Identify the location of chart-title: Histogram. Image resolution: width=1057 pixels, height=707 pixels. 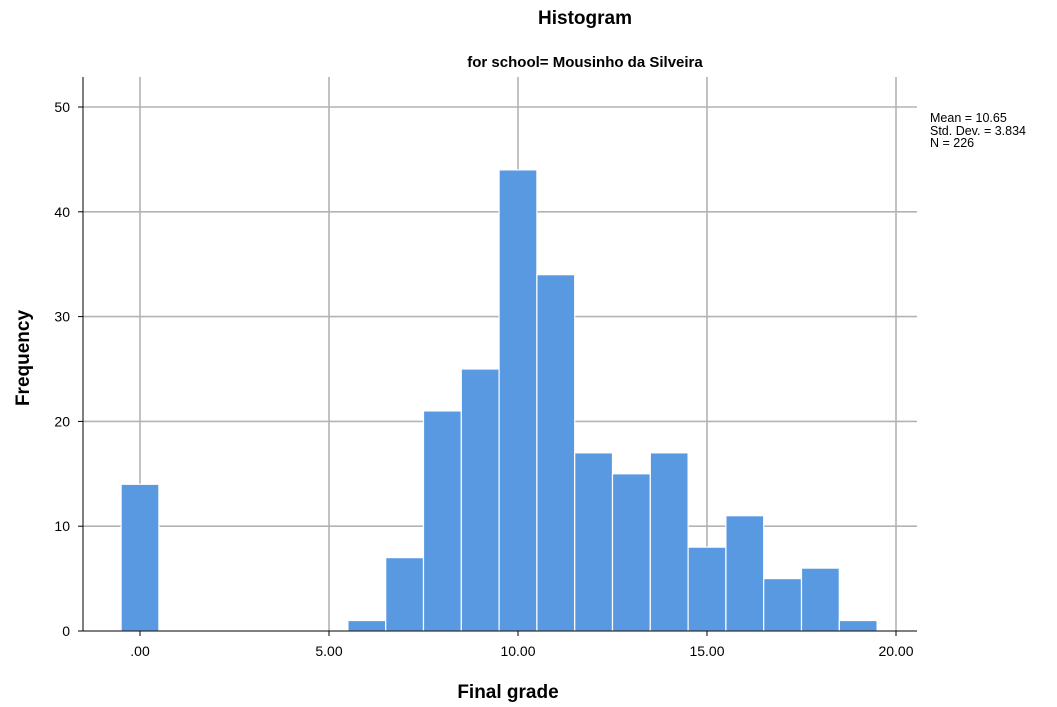
(585, 18).